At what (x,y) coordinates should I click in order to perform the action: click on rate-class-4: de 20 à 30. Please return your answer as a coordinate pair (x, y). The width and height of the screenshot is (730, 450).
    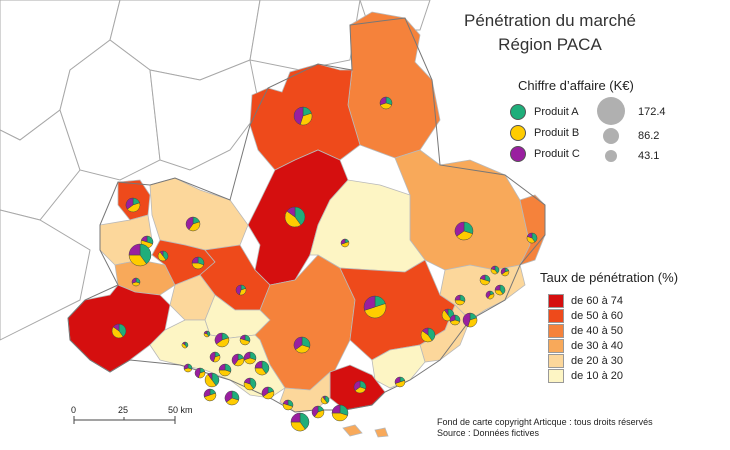
    Looking at the image, I should click on (585, 361).